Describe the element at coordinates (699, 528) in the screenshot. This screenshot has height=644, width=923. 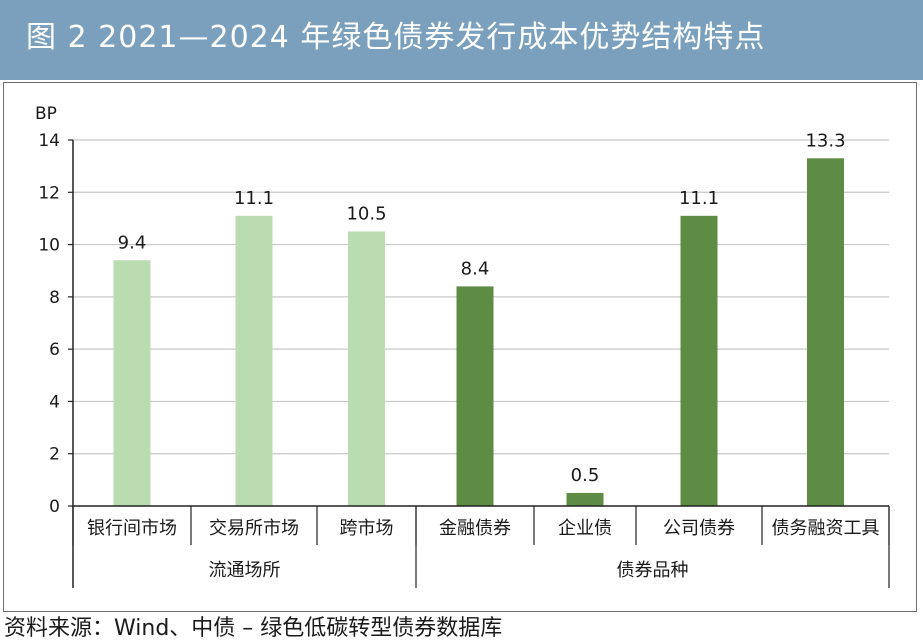
I see `category-label: 公司债券` at that location.